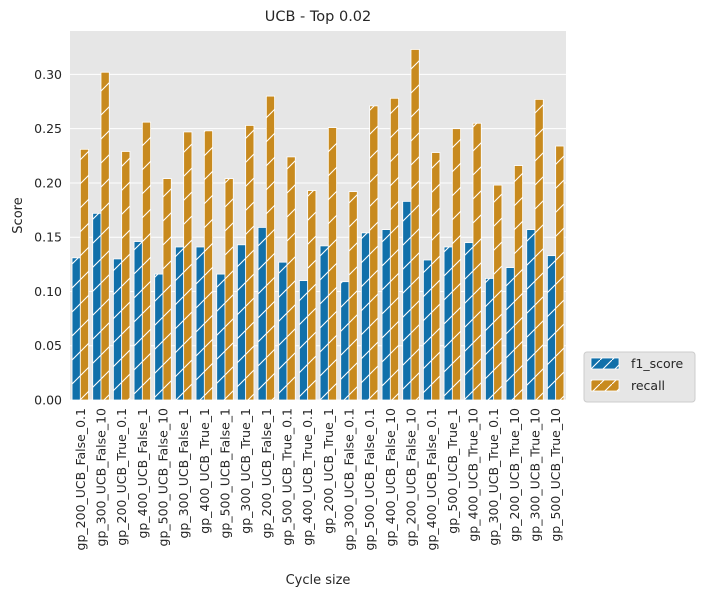  Describe the element at coordinates (657, 363) in the screenshot. I see `legend-label-f1-score: f1_score` at that location.